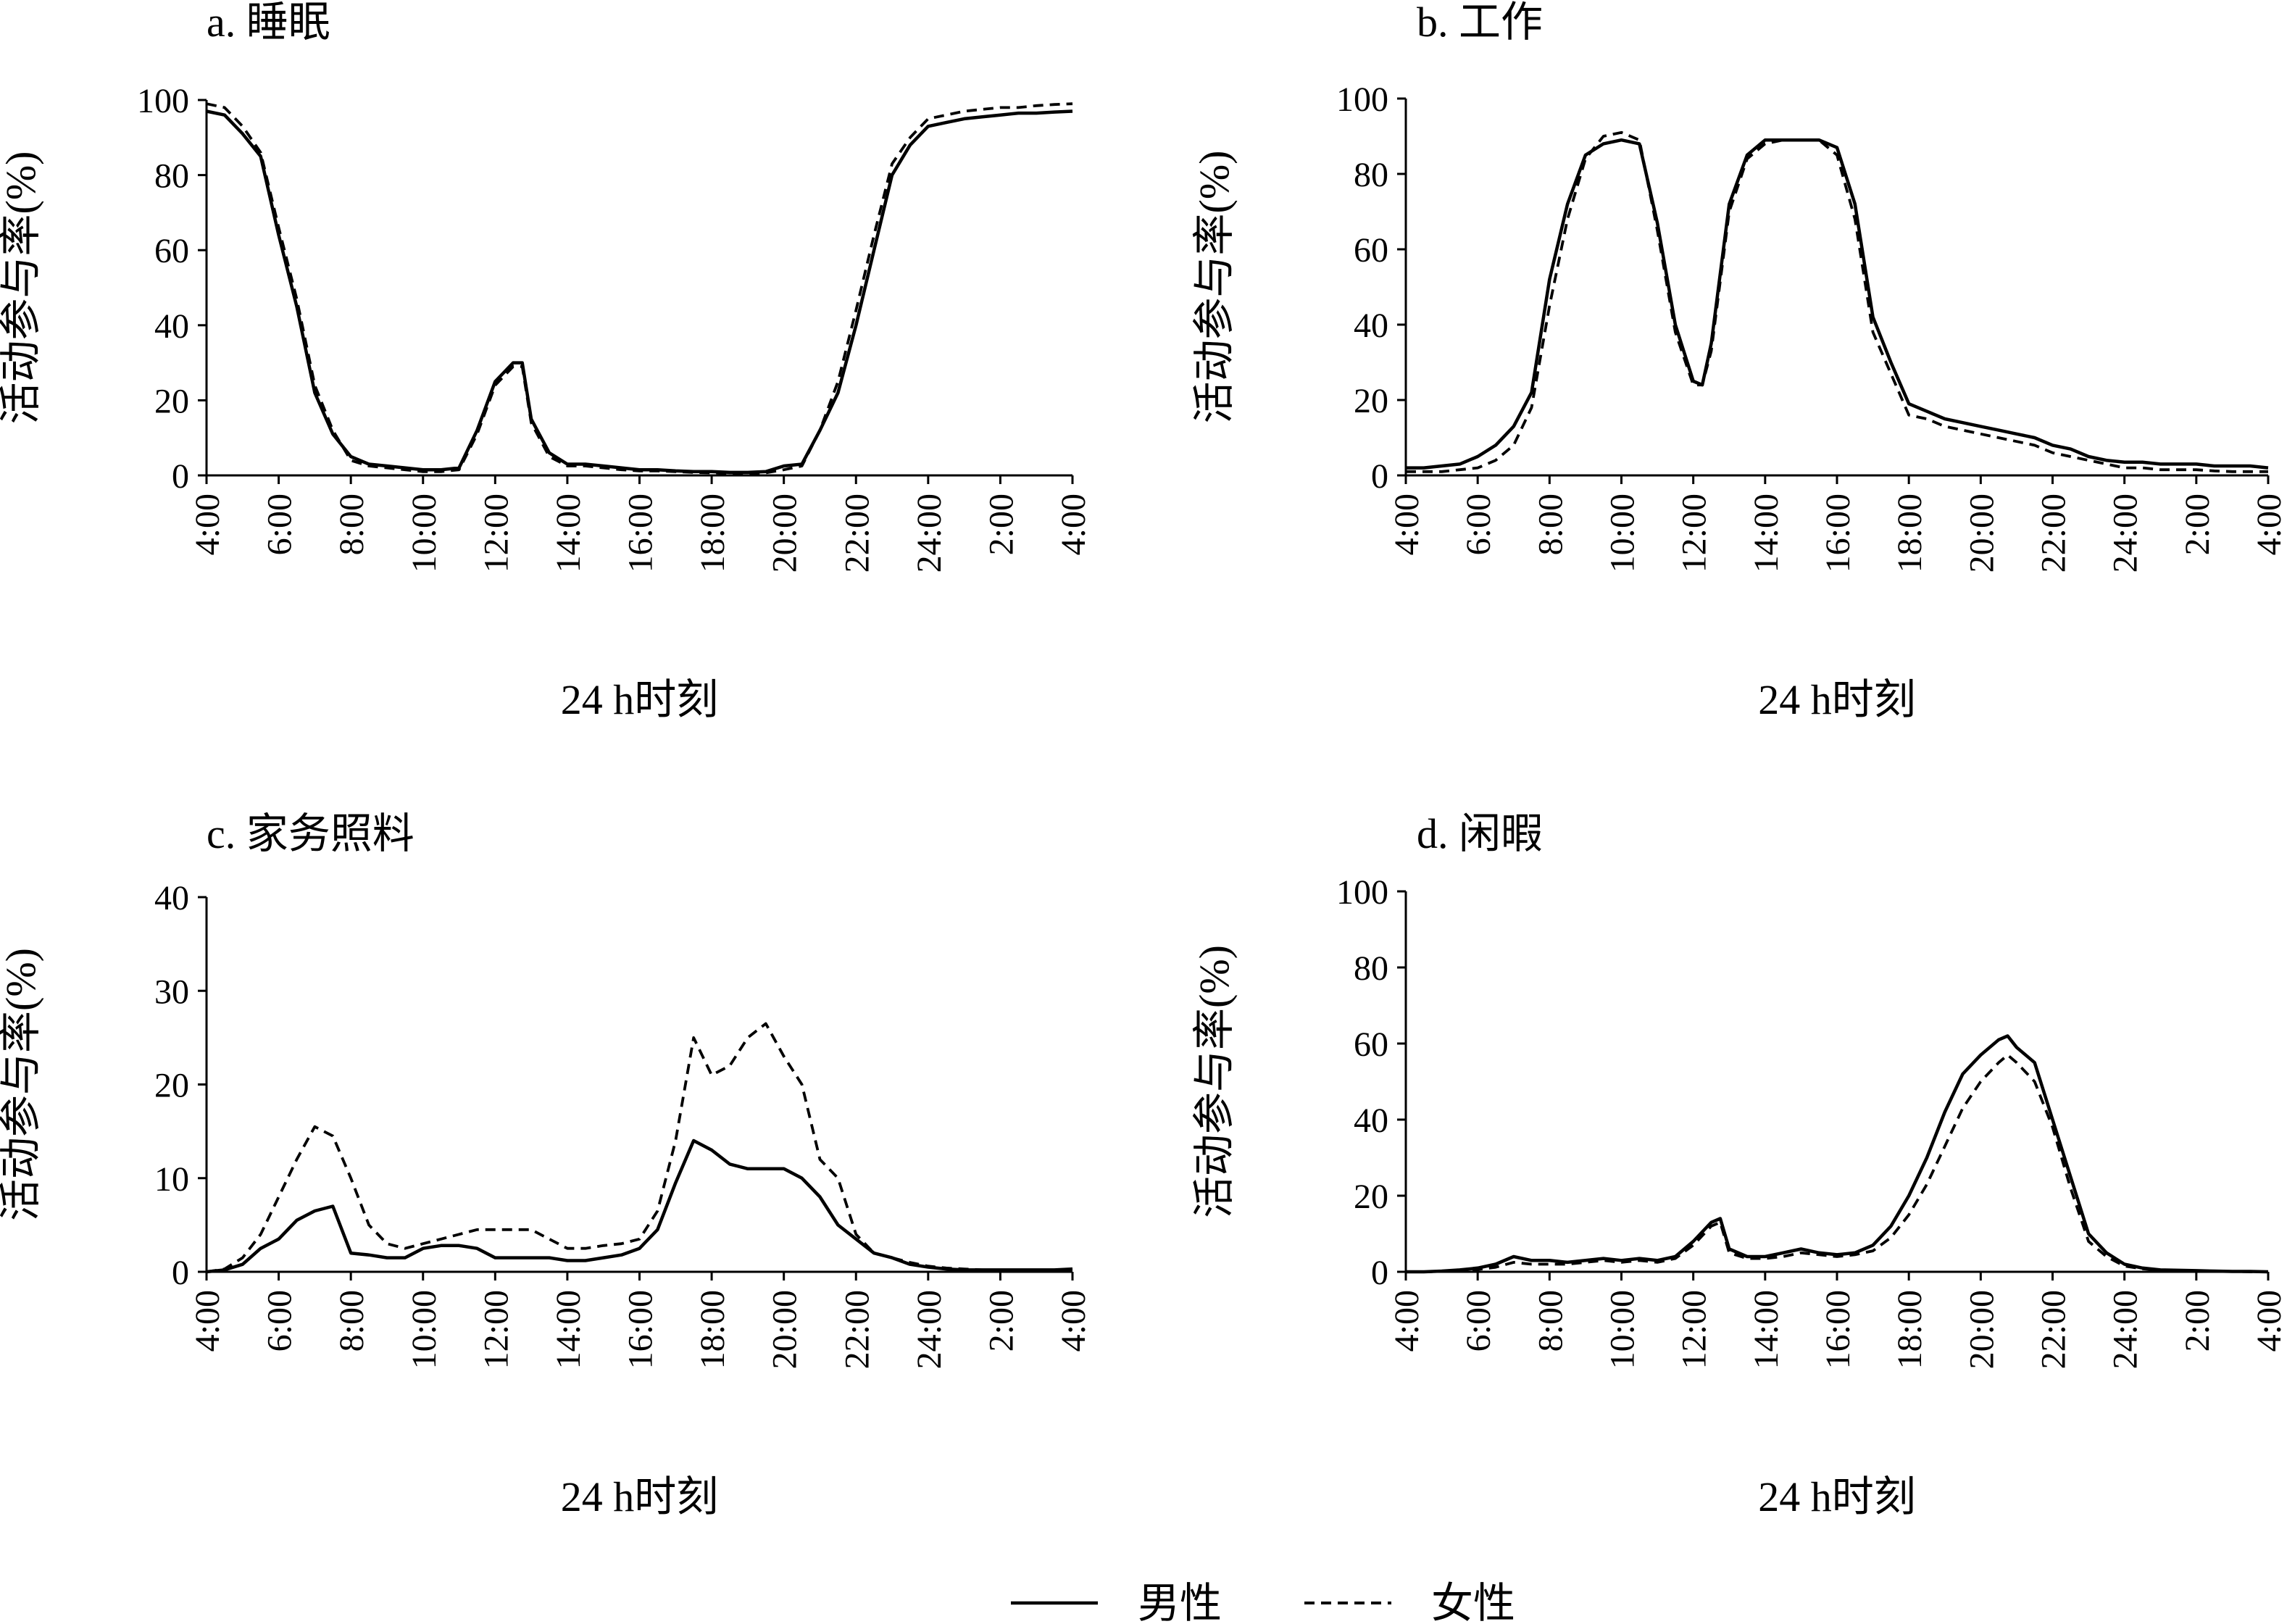 This screenshot has height=1624, width=2287. What do you see at coordinates (2198, 1321) in the screenshot?
I see `leisure-x-tick-label: 2:00` at bounding box center [2198, 1321].